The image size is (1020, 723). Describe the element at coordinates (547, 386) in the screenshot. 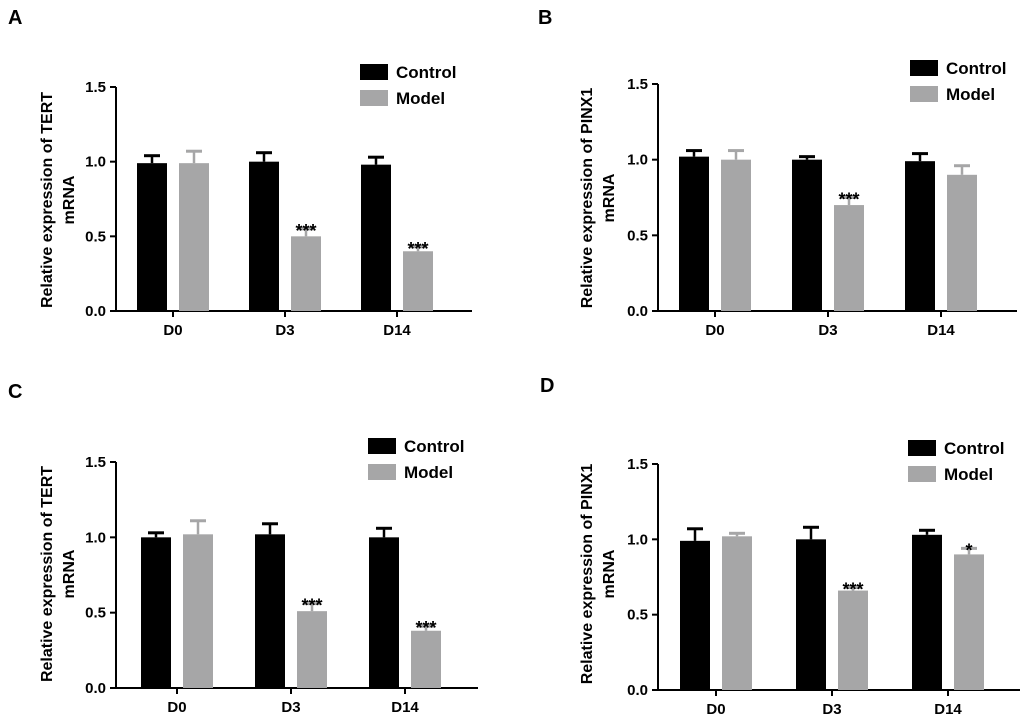

I see `panel-letter: D` at that location.